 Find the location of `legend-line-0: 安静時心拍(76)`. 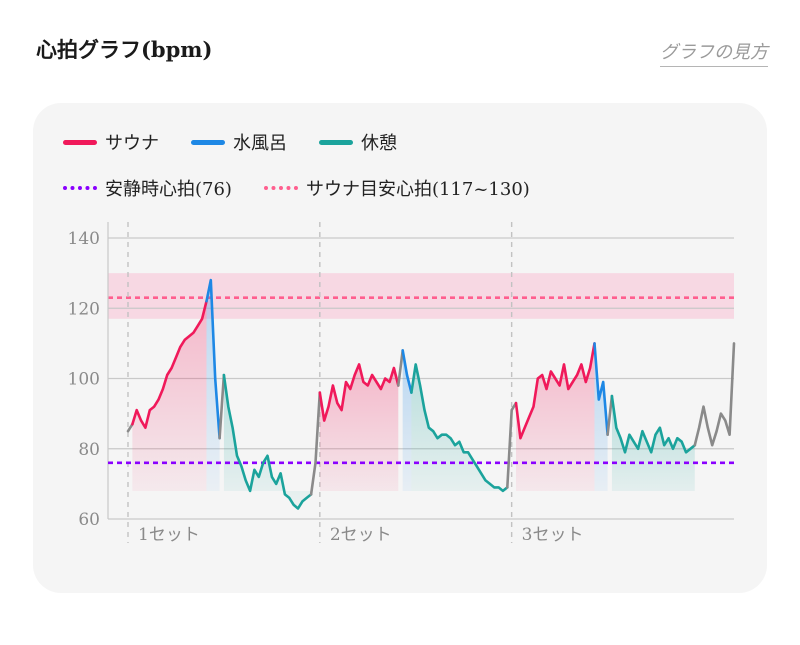

legend-line-0: 安静時心拍(76) is located at coordinates (147, 188).